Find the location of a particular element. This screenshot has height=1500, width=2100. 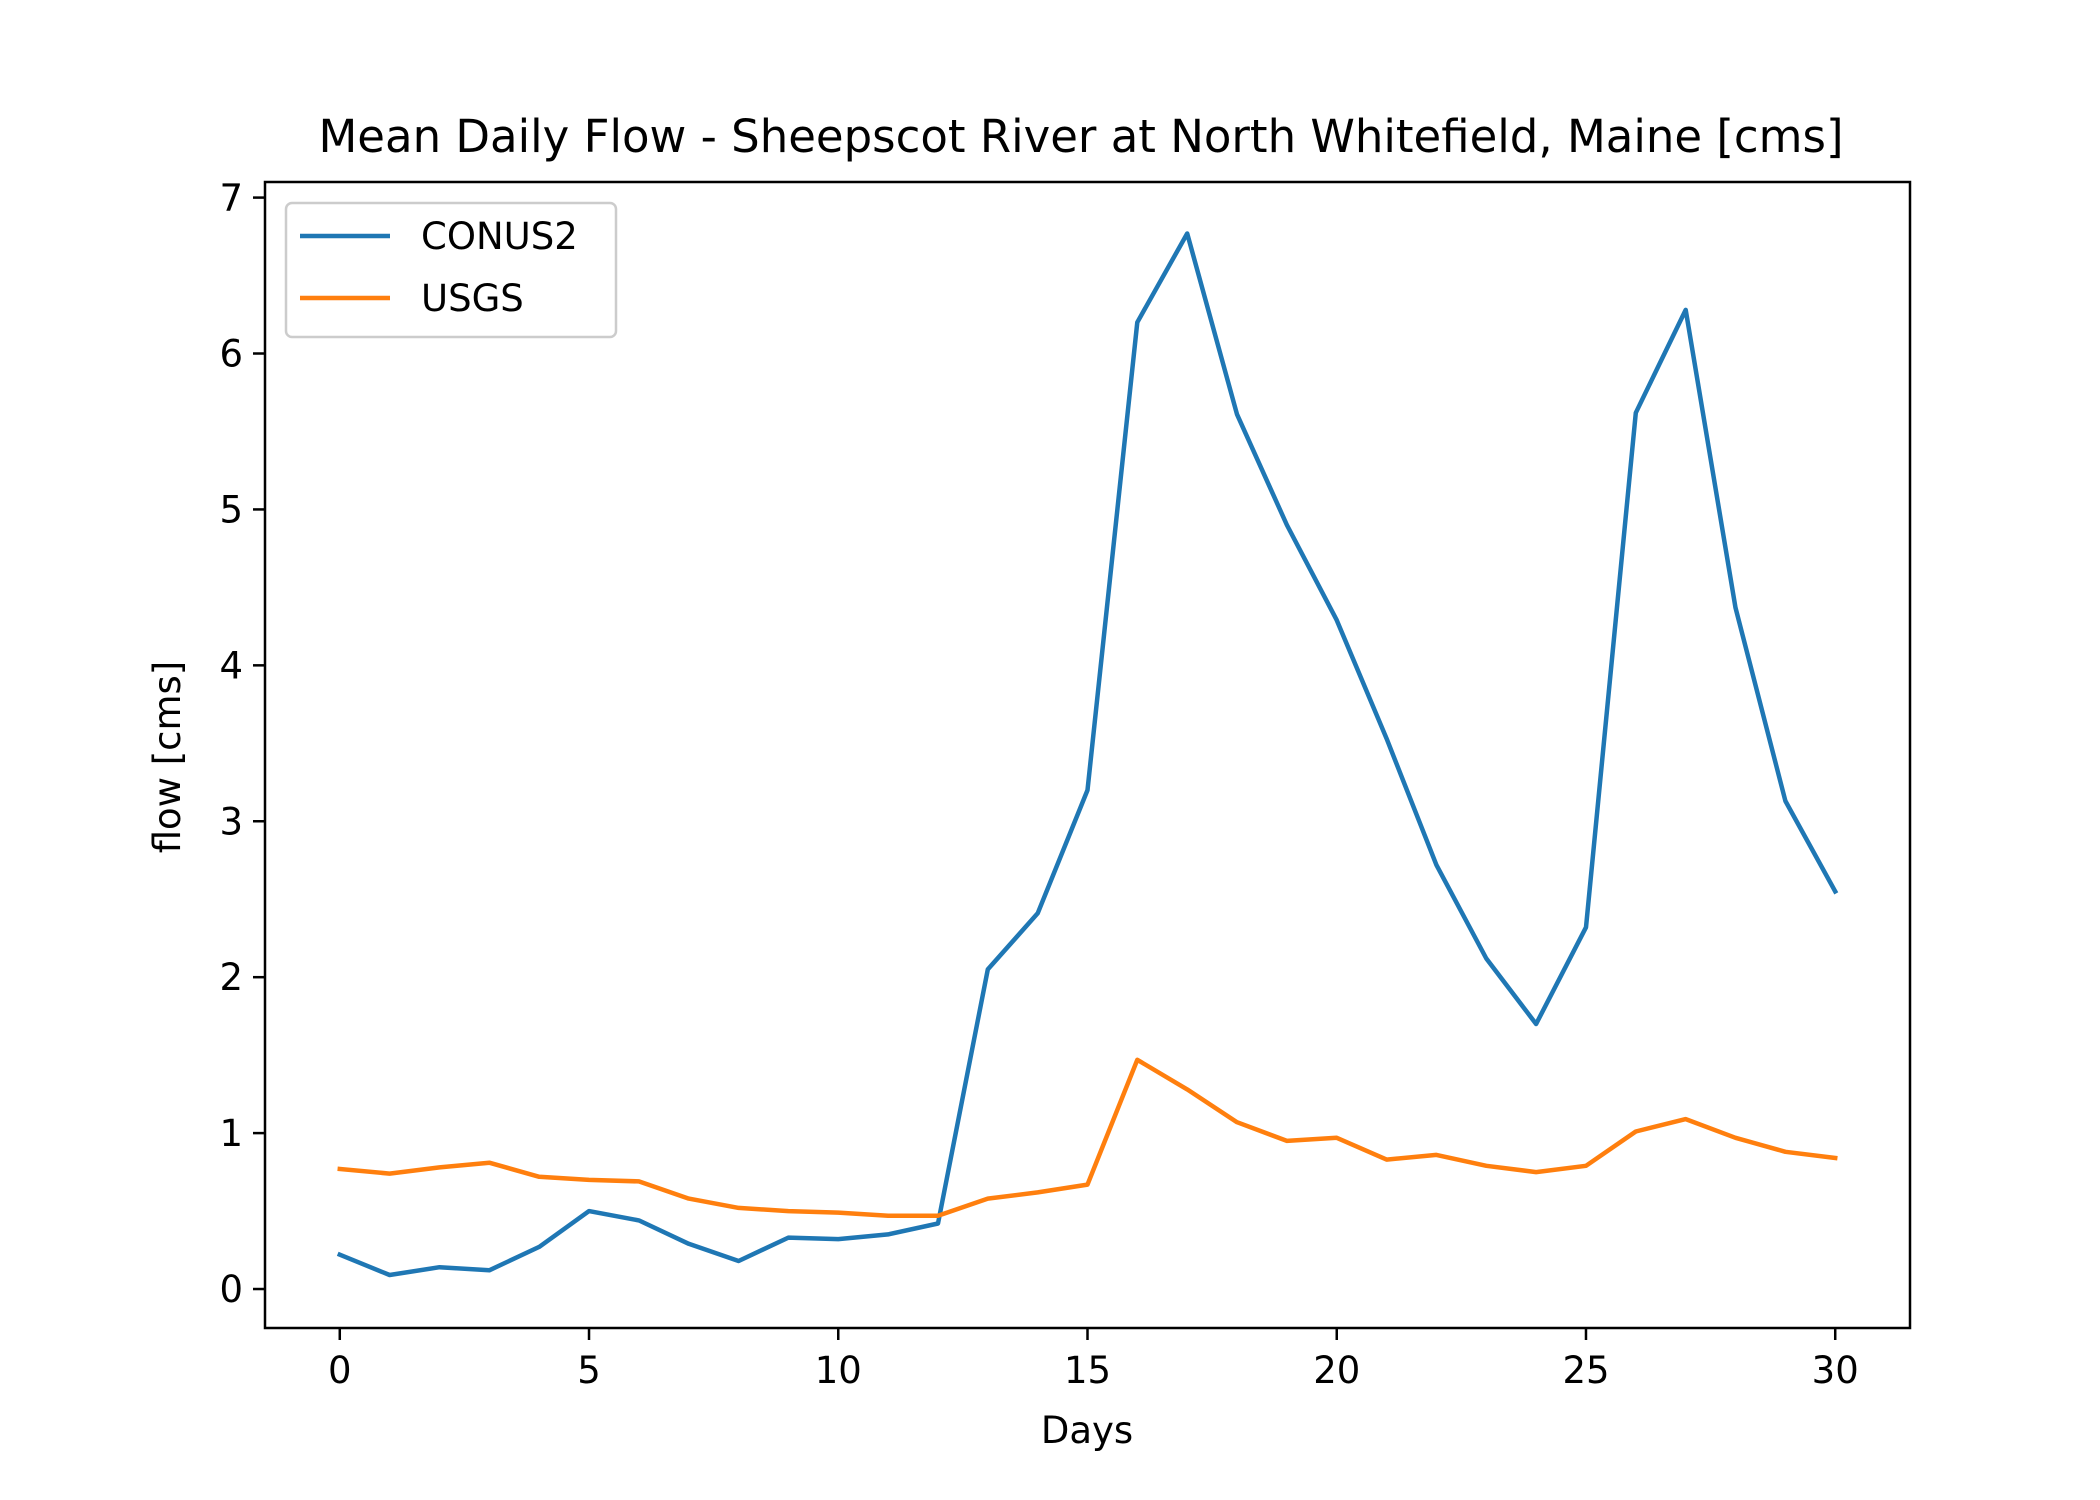

legend-label-usgs: USGS is located at coordinates (472, 298).